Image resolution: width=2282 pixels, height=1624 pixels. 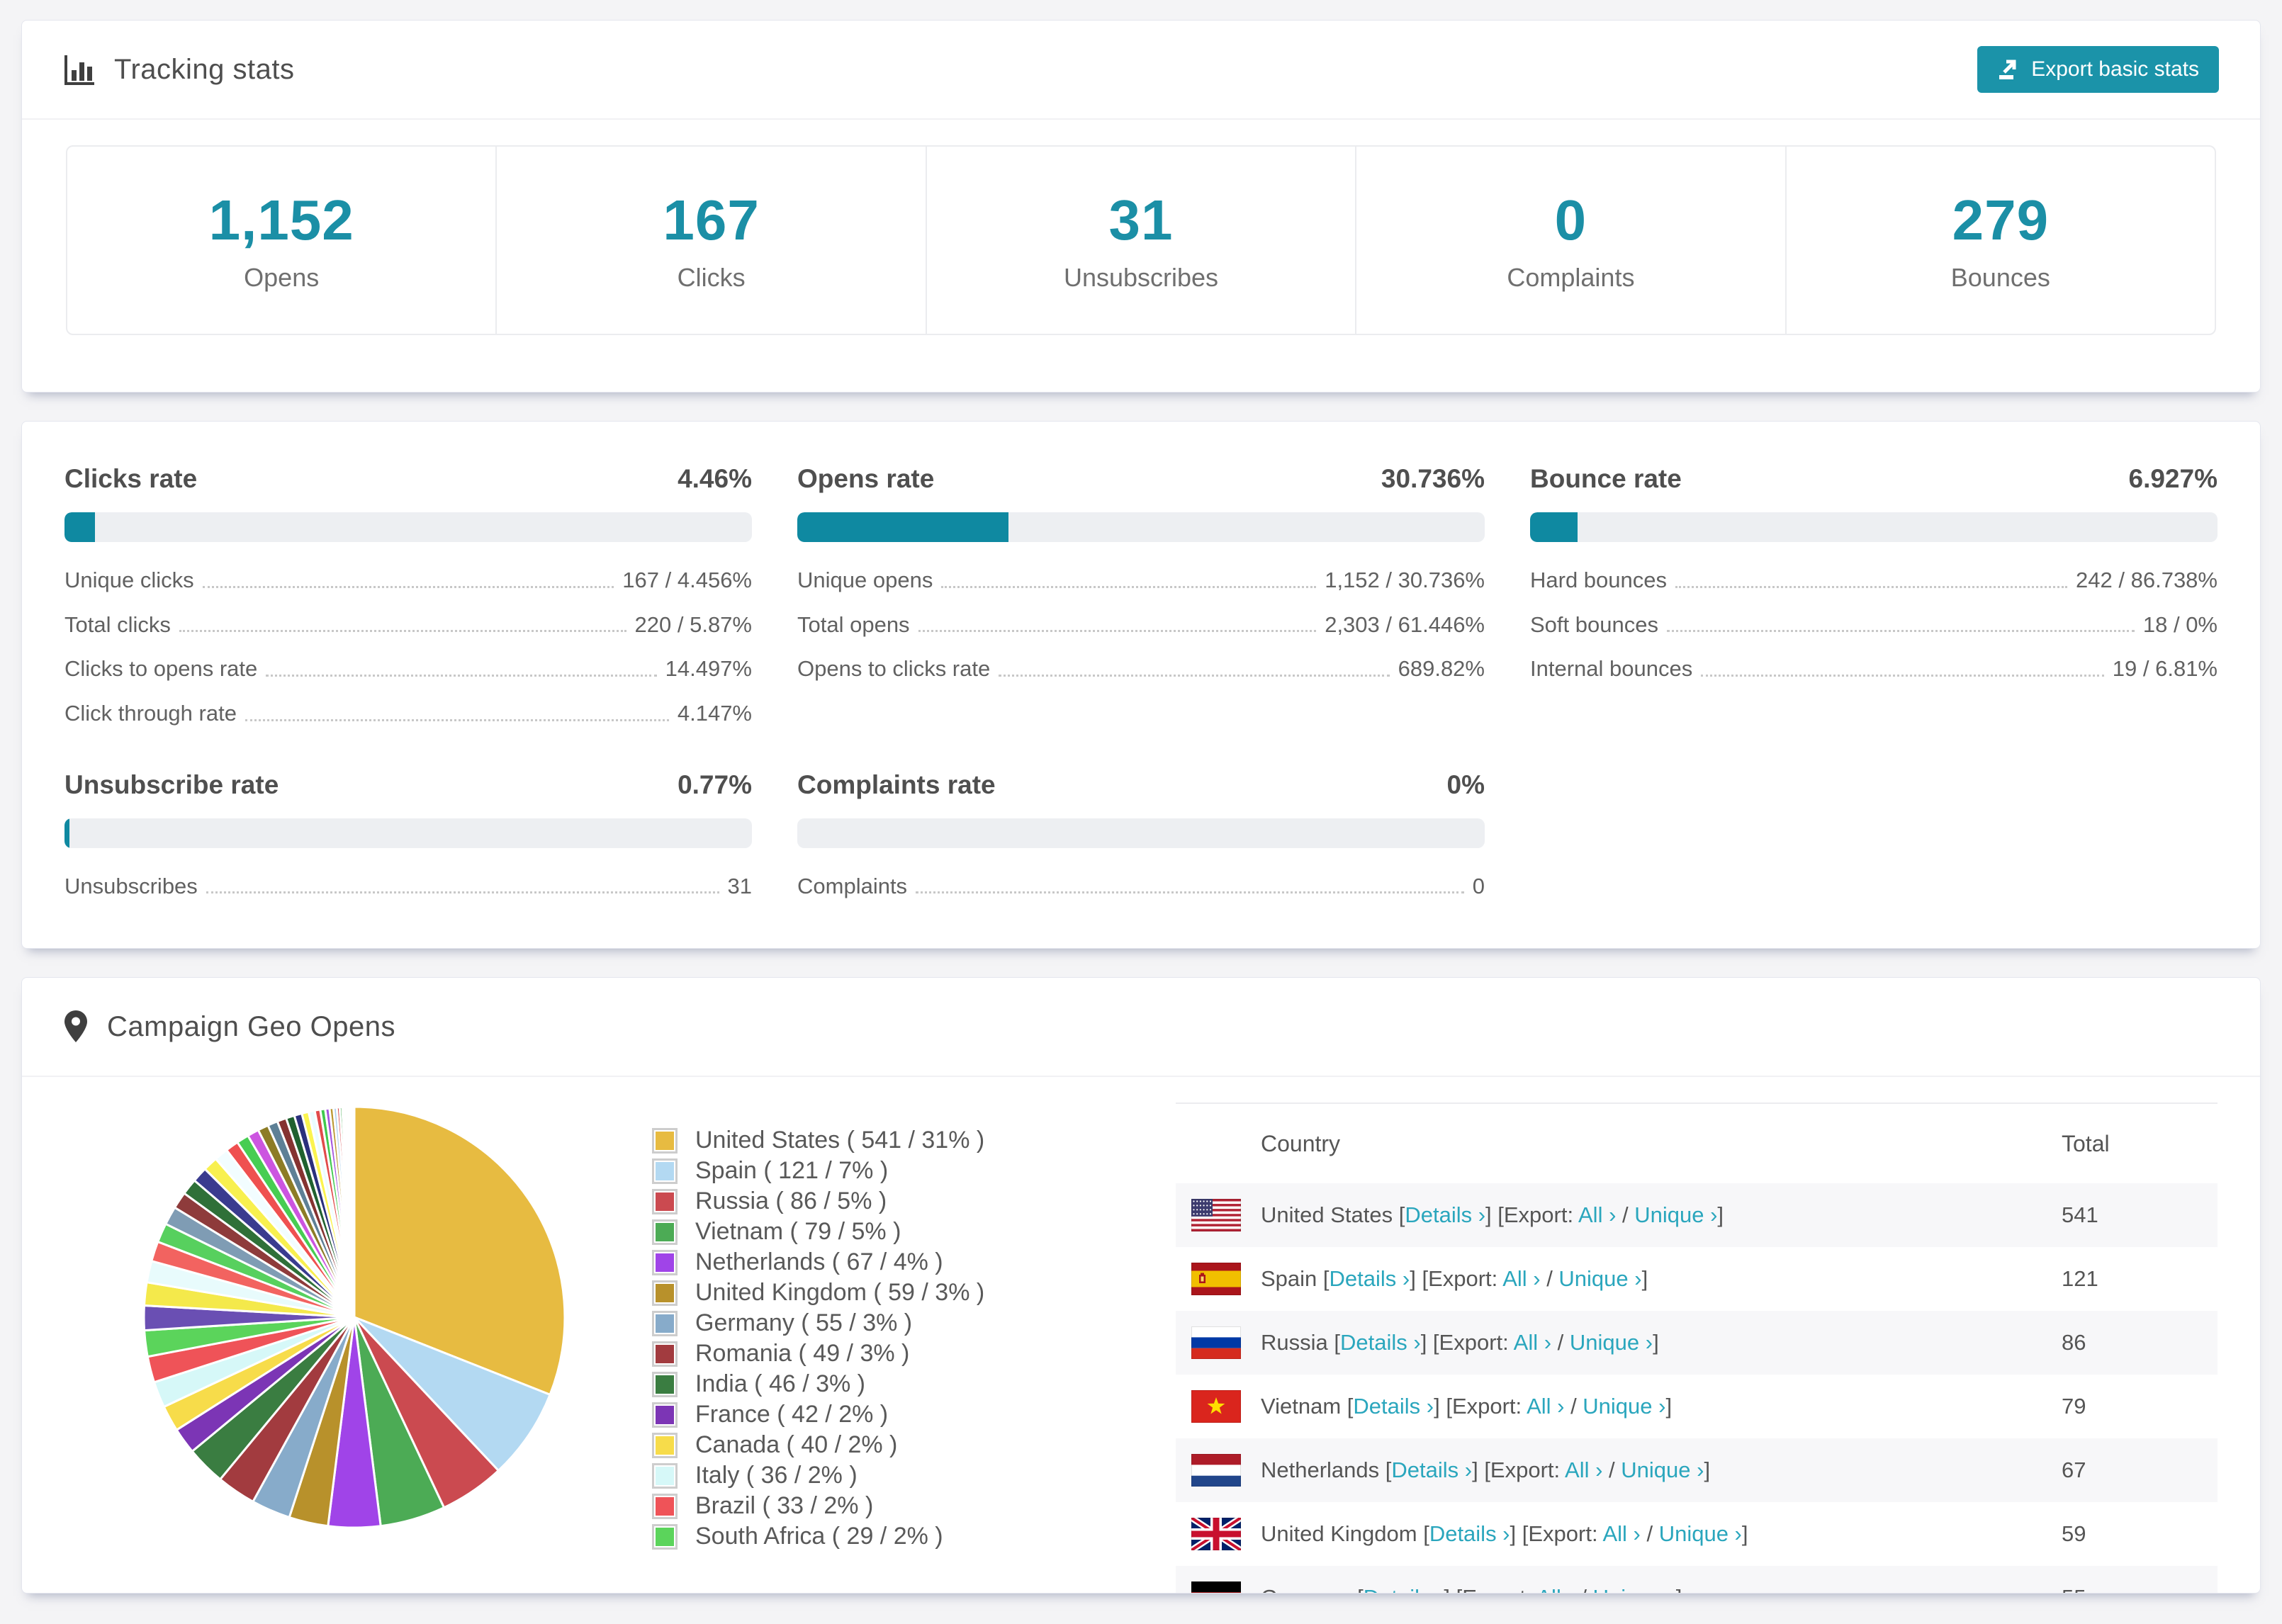 What do you see at coordinates (715, 479) in the screenshot?
I see `rate-value: 4.46%` at bounding box center [715, 479].